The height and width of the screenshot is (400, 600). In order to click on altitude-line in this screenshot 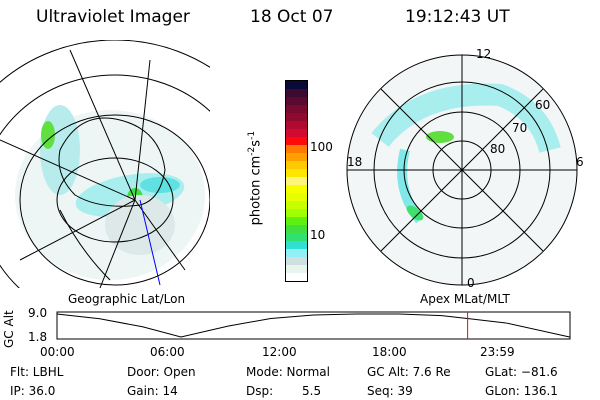, I will do `click(313, 325)`.